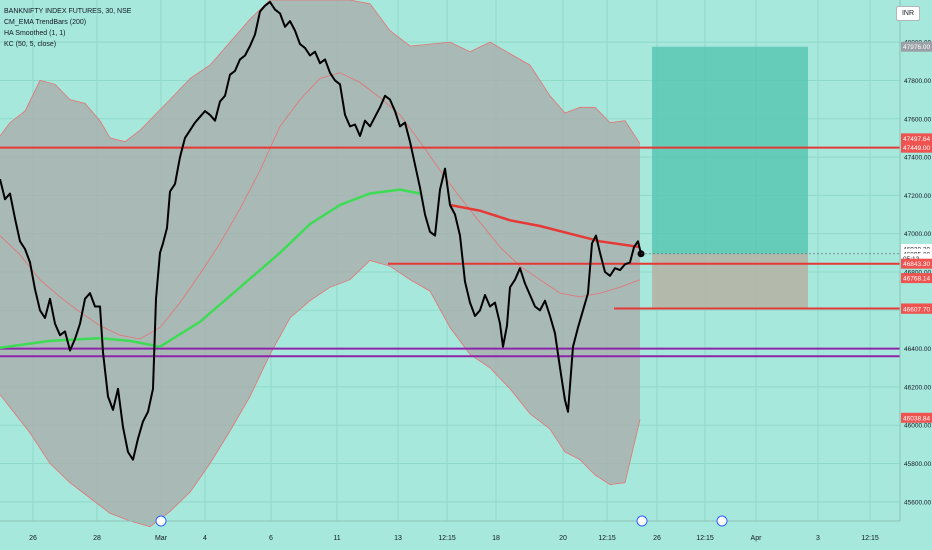 The height and width of the screenshot is (550, 932). I want to click on x-tick-label: 18, so click(496, 538).